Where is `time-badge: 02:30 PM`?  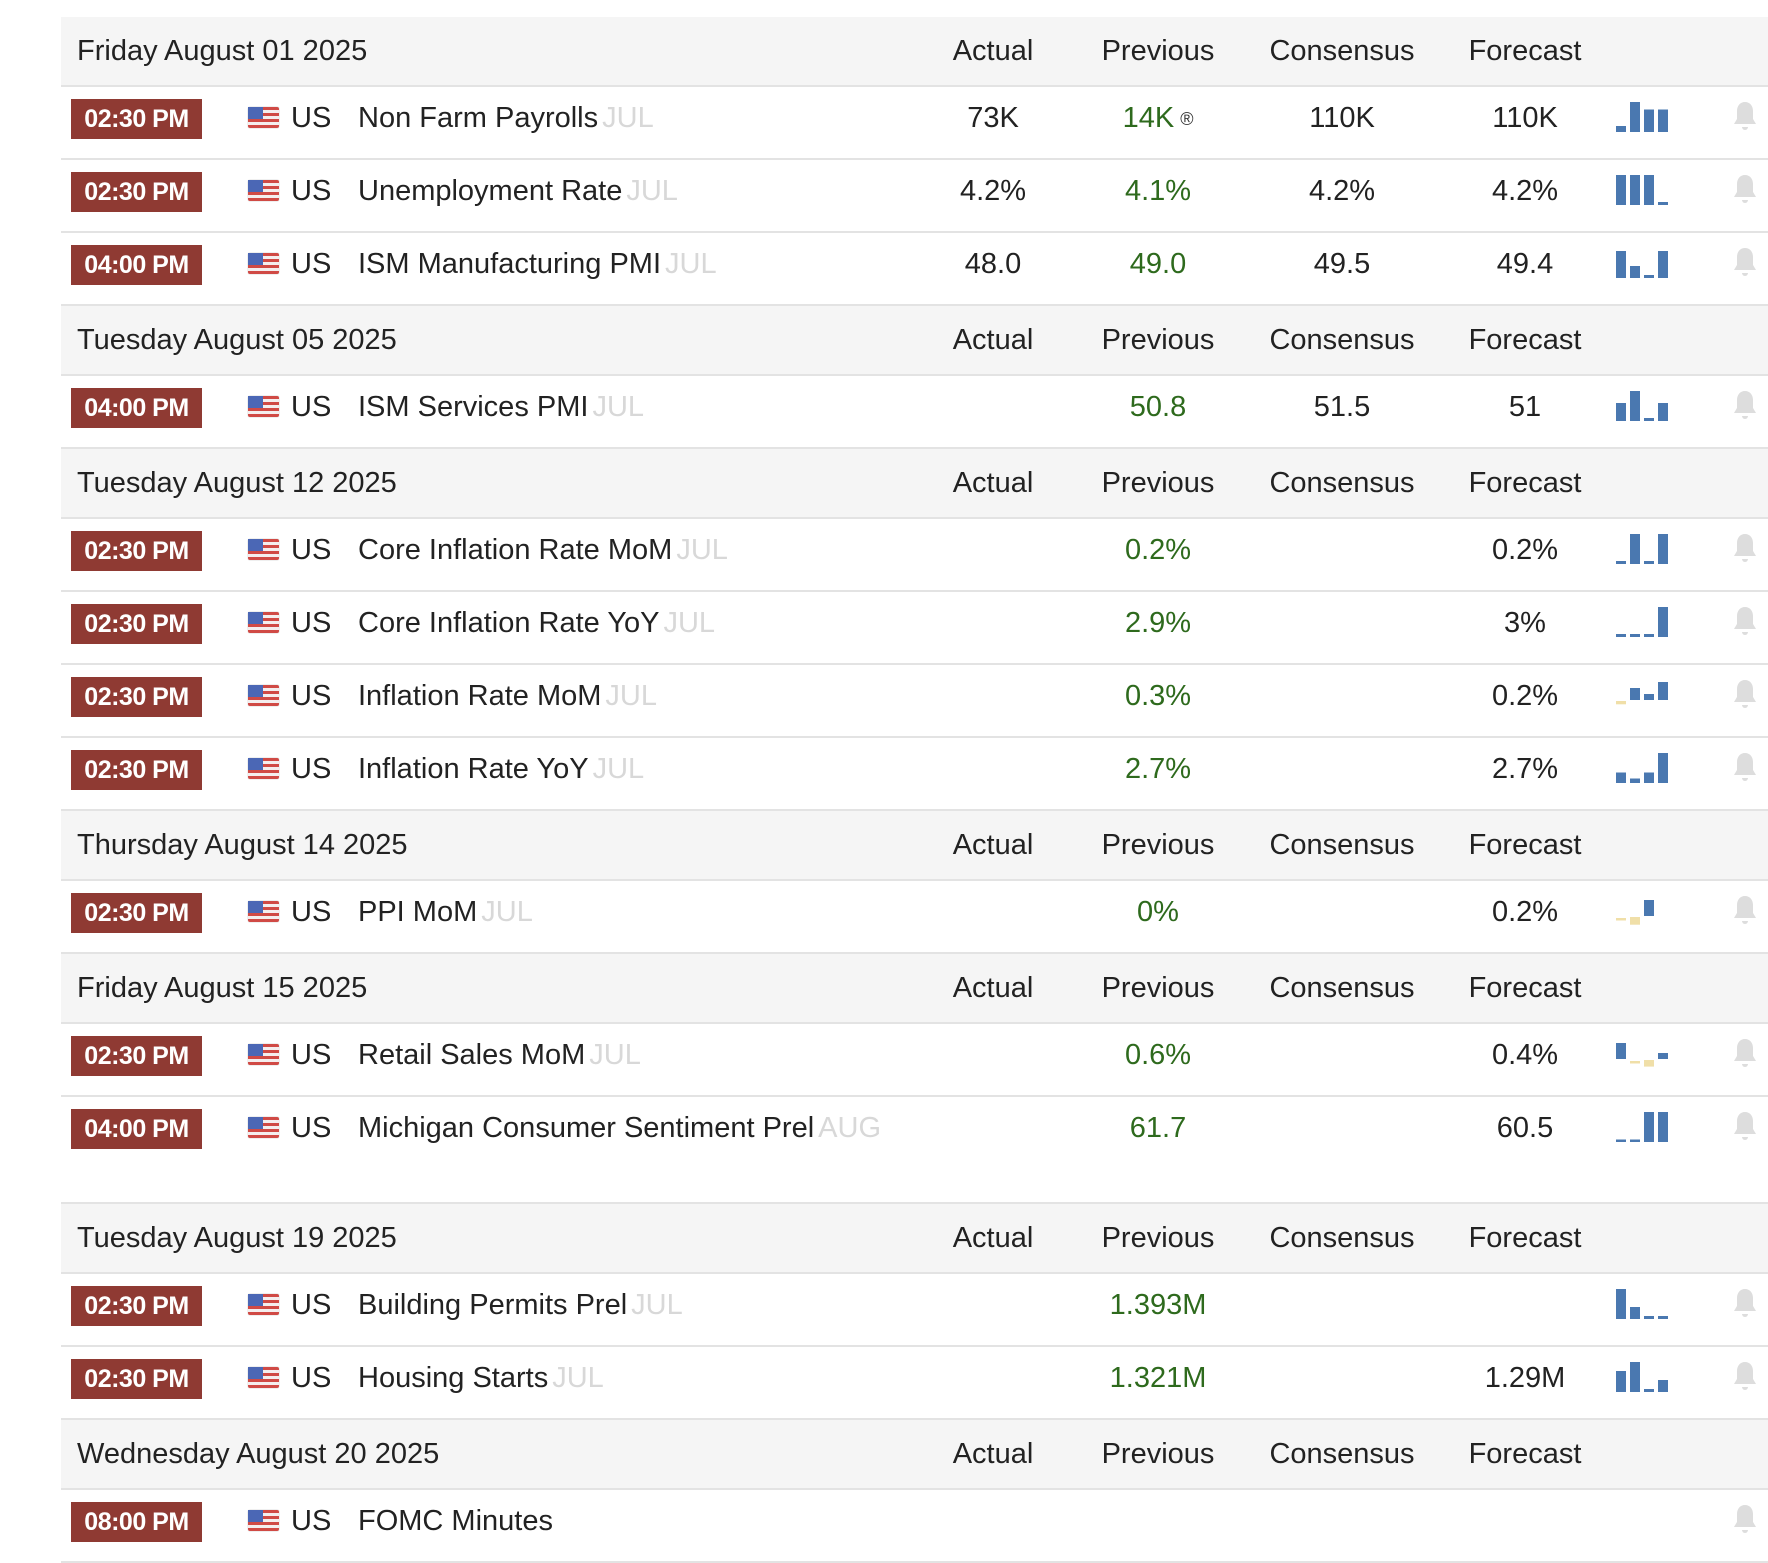
time-badge: 02:30 PM is located at coordinates (136, 1379).